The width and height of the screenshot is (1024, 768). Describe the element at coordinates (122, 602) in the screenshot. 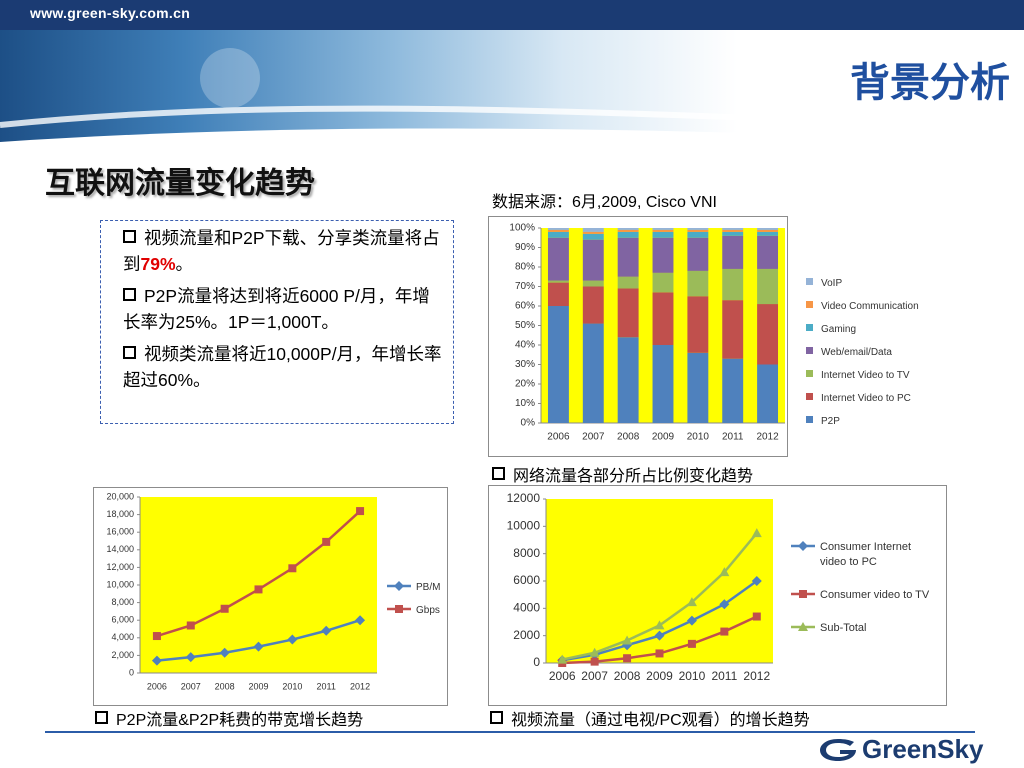

I see `y-tick-label: 8,000` at that location.